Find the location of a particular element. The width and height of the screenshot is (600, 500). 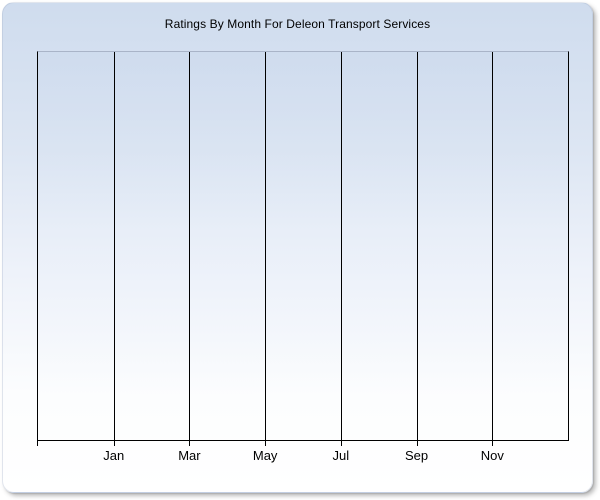

x-axis-label: Sep is located at coordinates (416, 455).